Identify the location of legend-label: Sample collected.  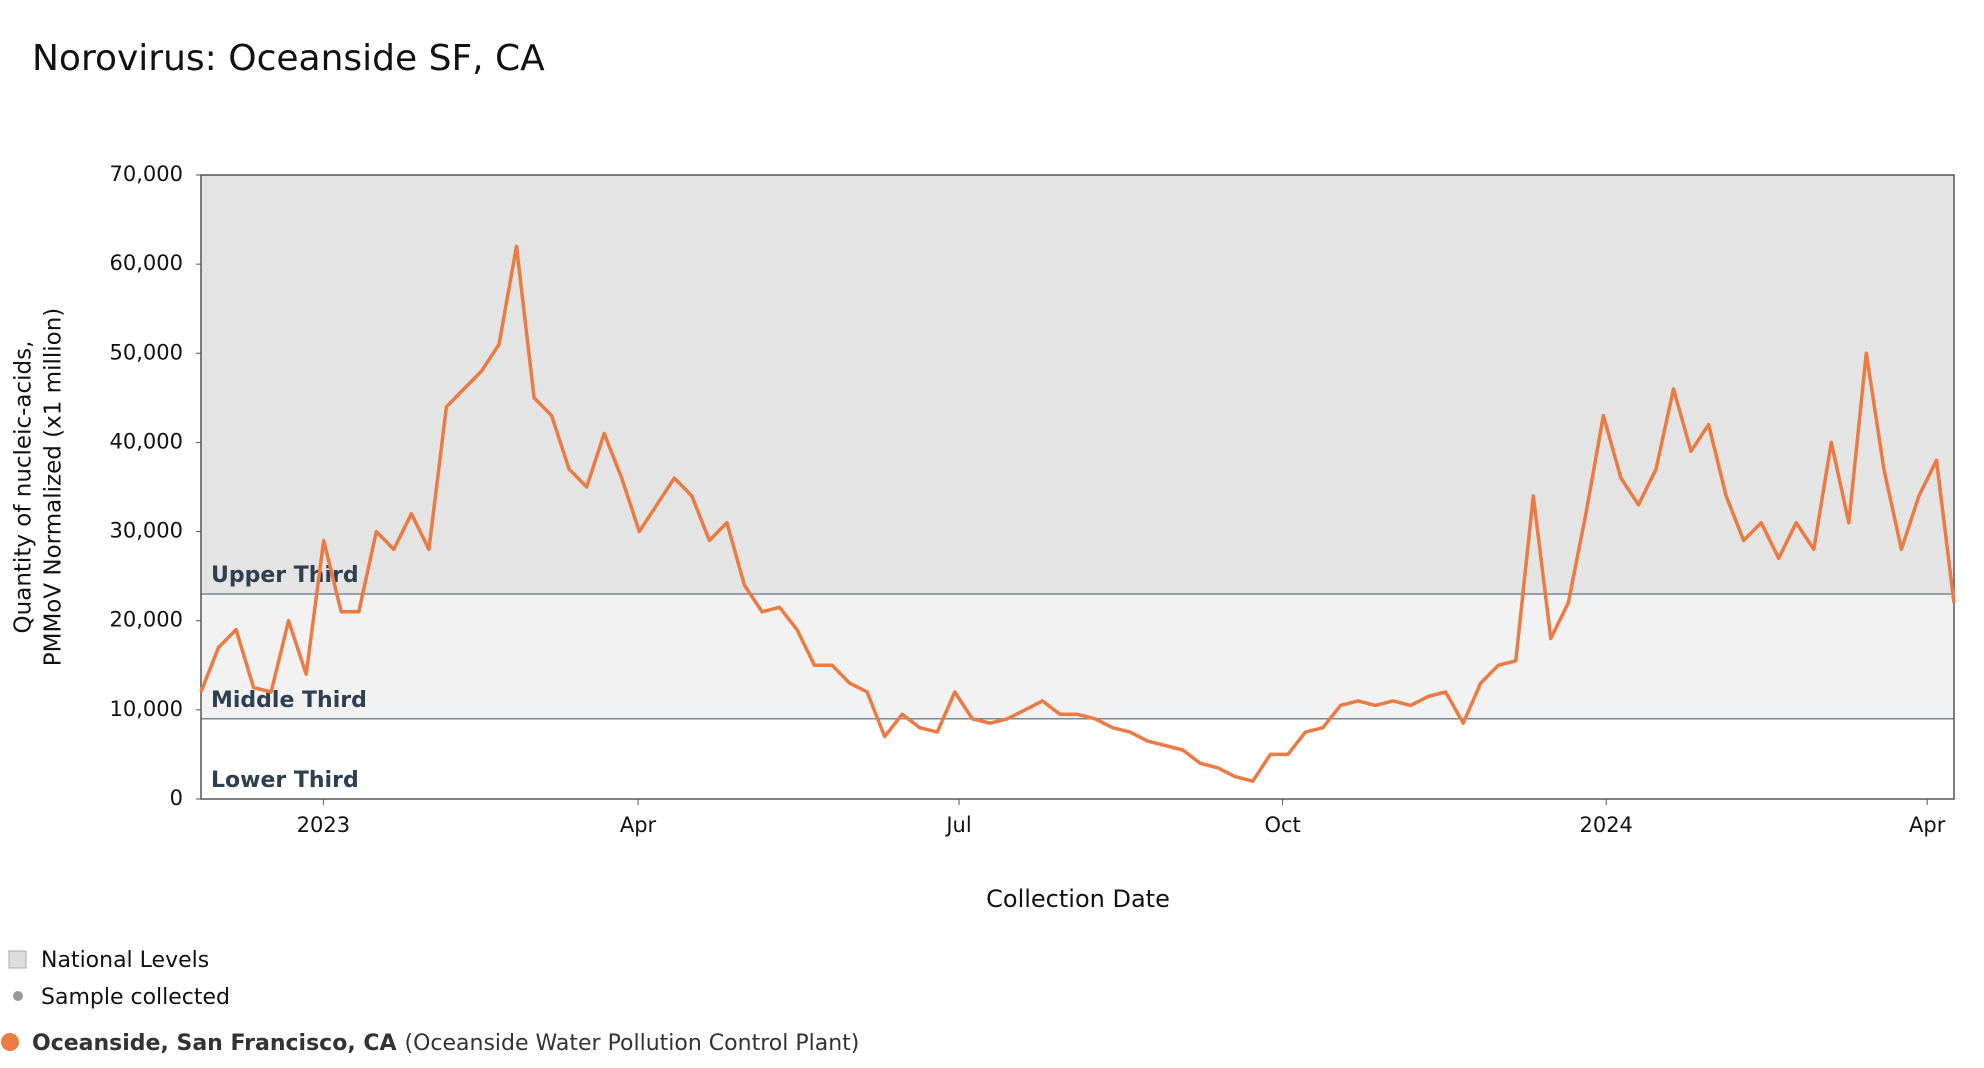
(135, 997).